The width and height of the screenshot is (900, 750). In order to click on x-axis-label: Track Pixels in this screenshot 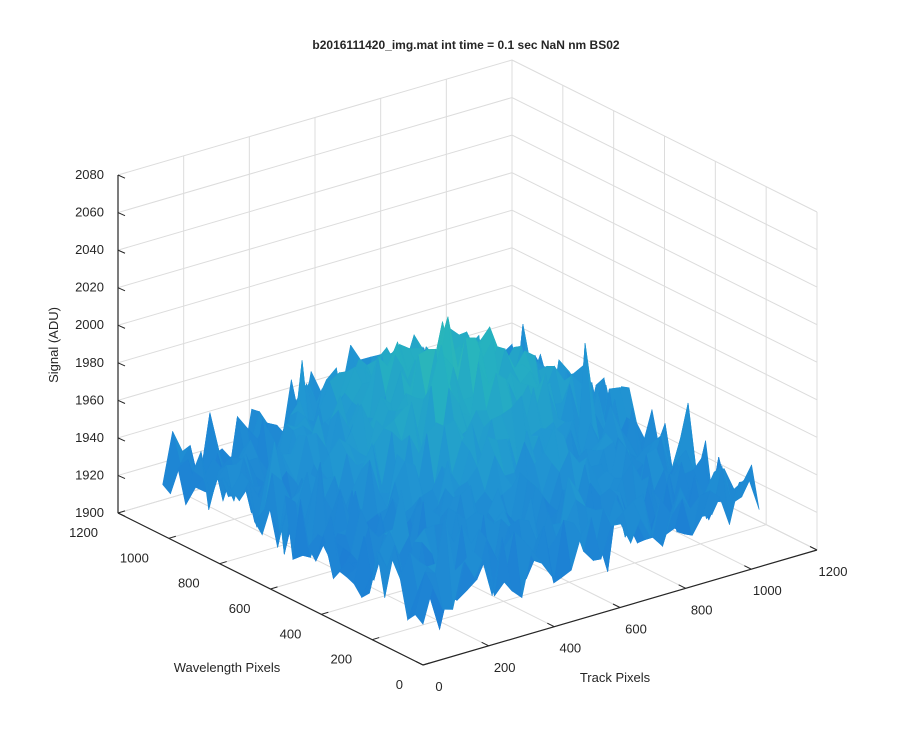, I will do `click(615, 677)`.